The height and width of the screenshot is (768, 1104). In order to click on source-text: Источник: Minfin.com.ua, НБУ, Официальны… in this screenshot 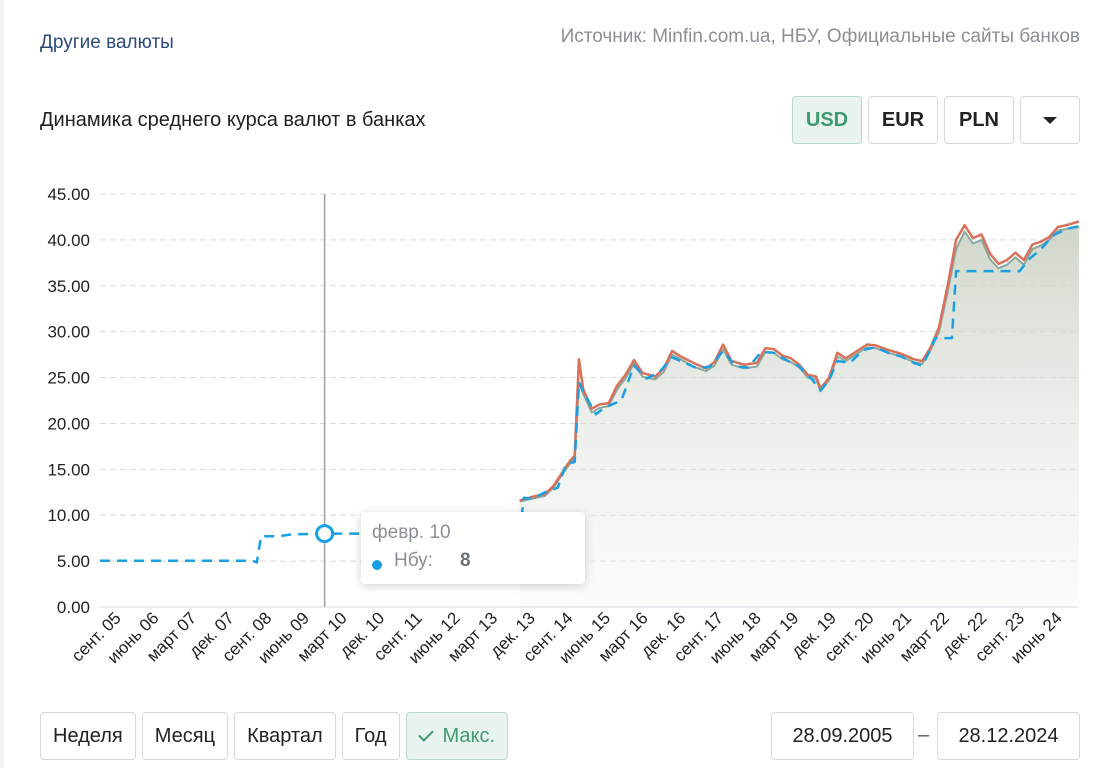, I will do `click(820, 36)`.